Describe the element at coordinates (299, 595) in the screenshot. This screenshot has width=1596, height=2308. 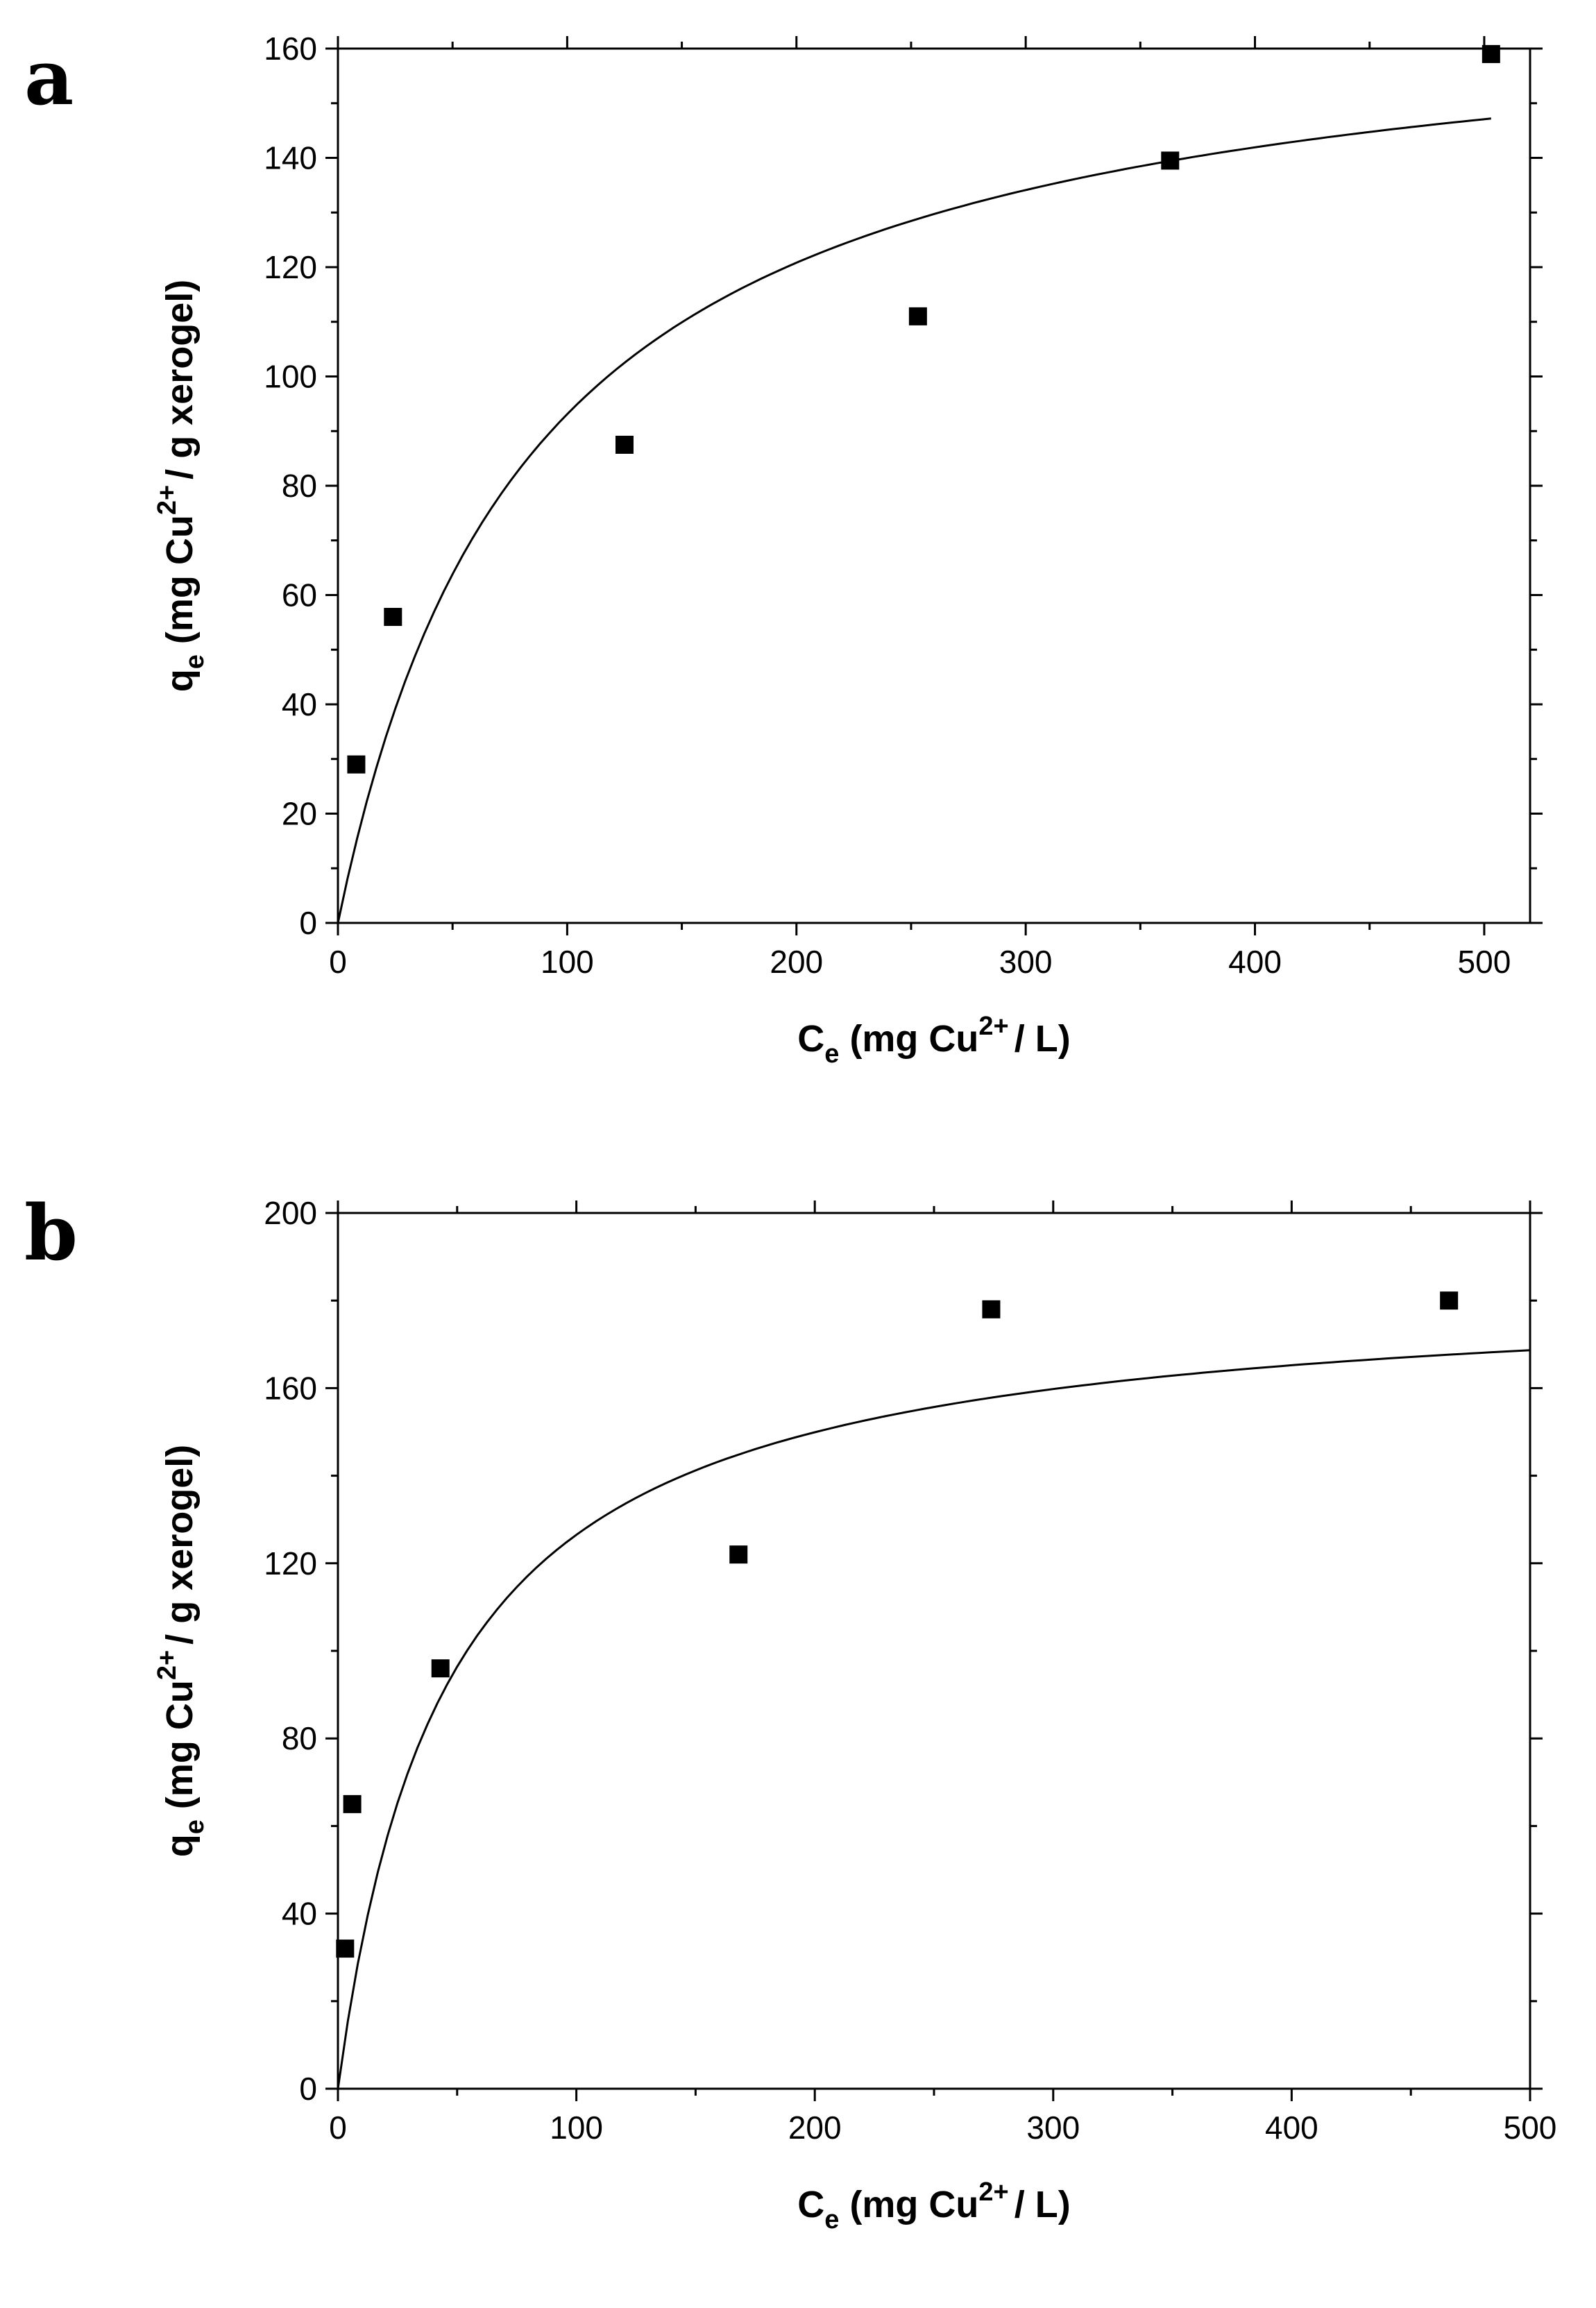
I see `y-tick-label: 60` at that location.